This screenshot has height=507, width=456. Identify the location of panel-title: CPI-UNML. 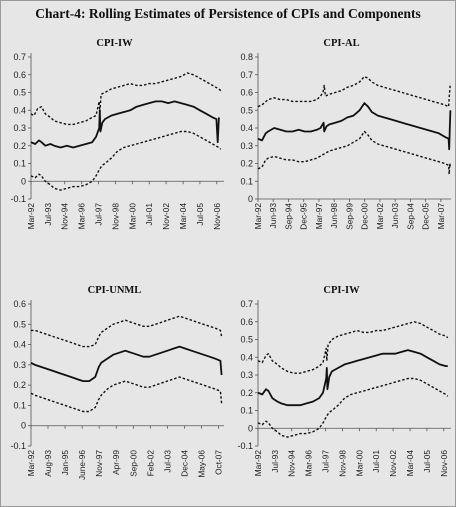
(115, 290).